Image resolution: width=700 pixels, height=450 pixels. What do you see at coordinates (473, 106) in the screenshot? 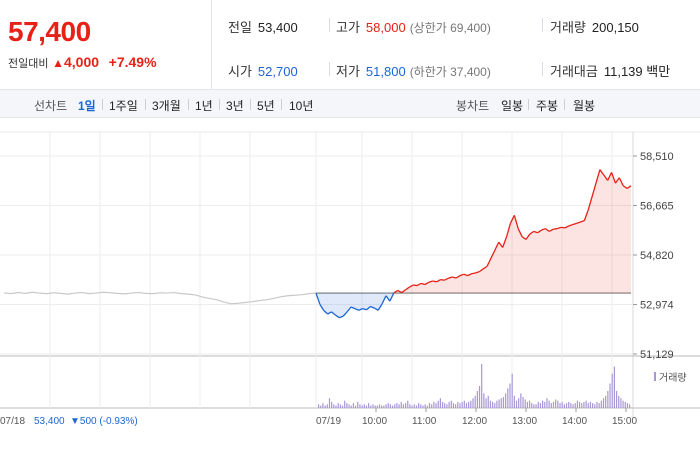
I see `candle-chart-label: 봉차트` at bounding box center [473, 106].